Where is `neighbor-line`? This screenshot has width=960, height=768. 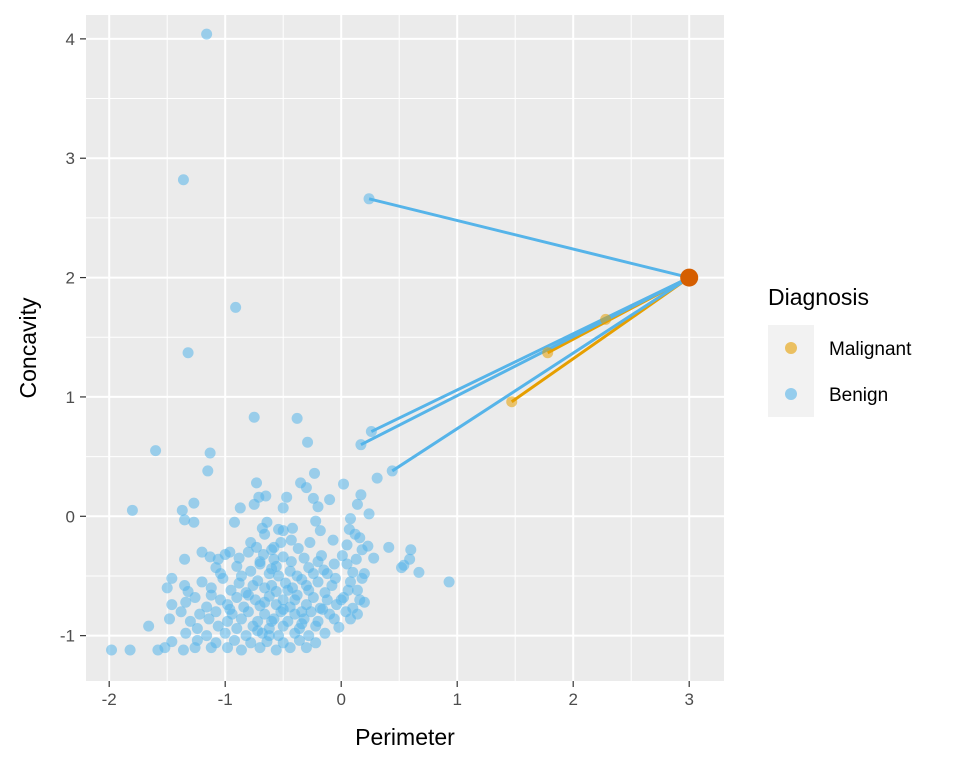
neighbor-line is located at coordinates (529, 238).